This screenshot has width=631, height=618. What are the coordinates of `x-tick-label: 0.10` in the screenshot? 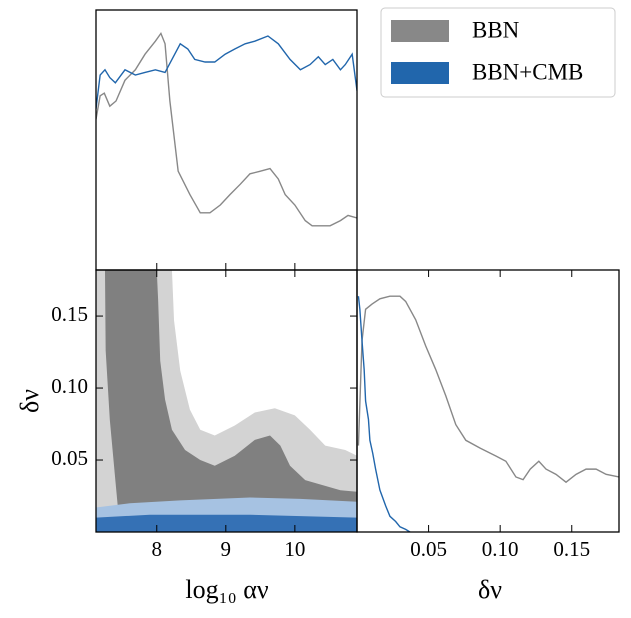 It's located at (500, 549).